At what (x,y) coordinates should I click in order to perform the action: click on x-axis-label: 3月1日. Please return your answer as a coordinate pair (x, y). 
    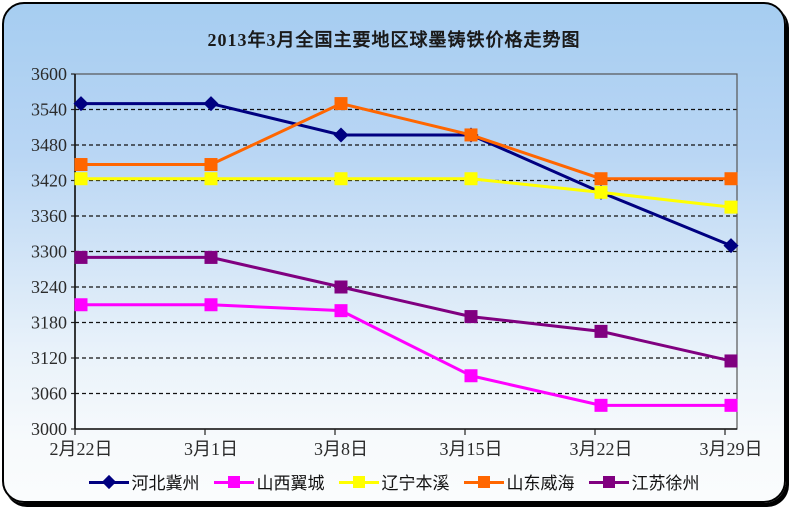
    Looking at the image, I should click on (211, 449).